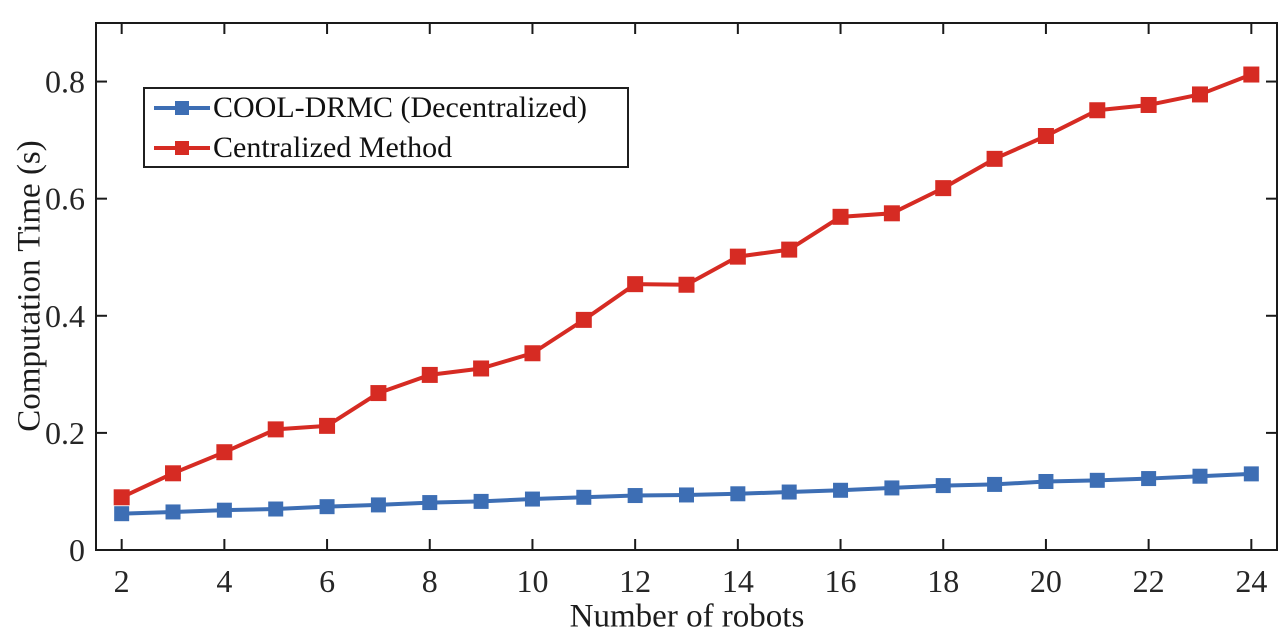 The height and width of the screenshot is (640, 1280). What do you see at coordinates (532, 581) in the screenshot?
I see `x-tick-label: 10` at bounding box center [532, 581].